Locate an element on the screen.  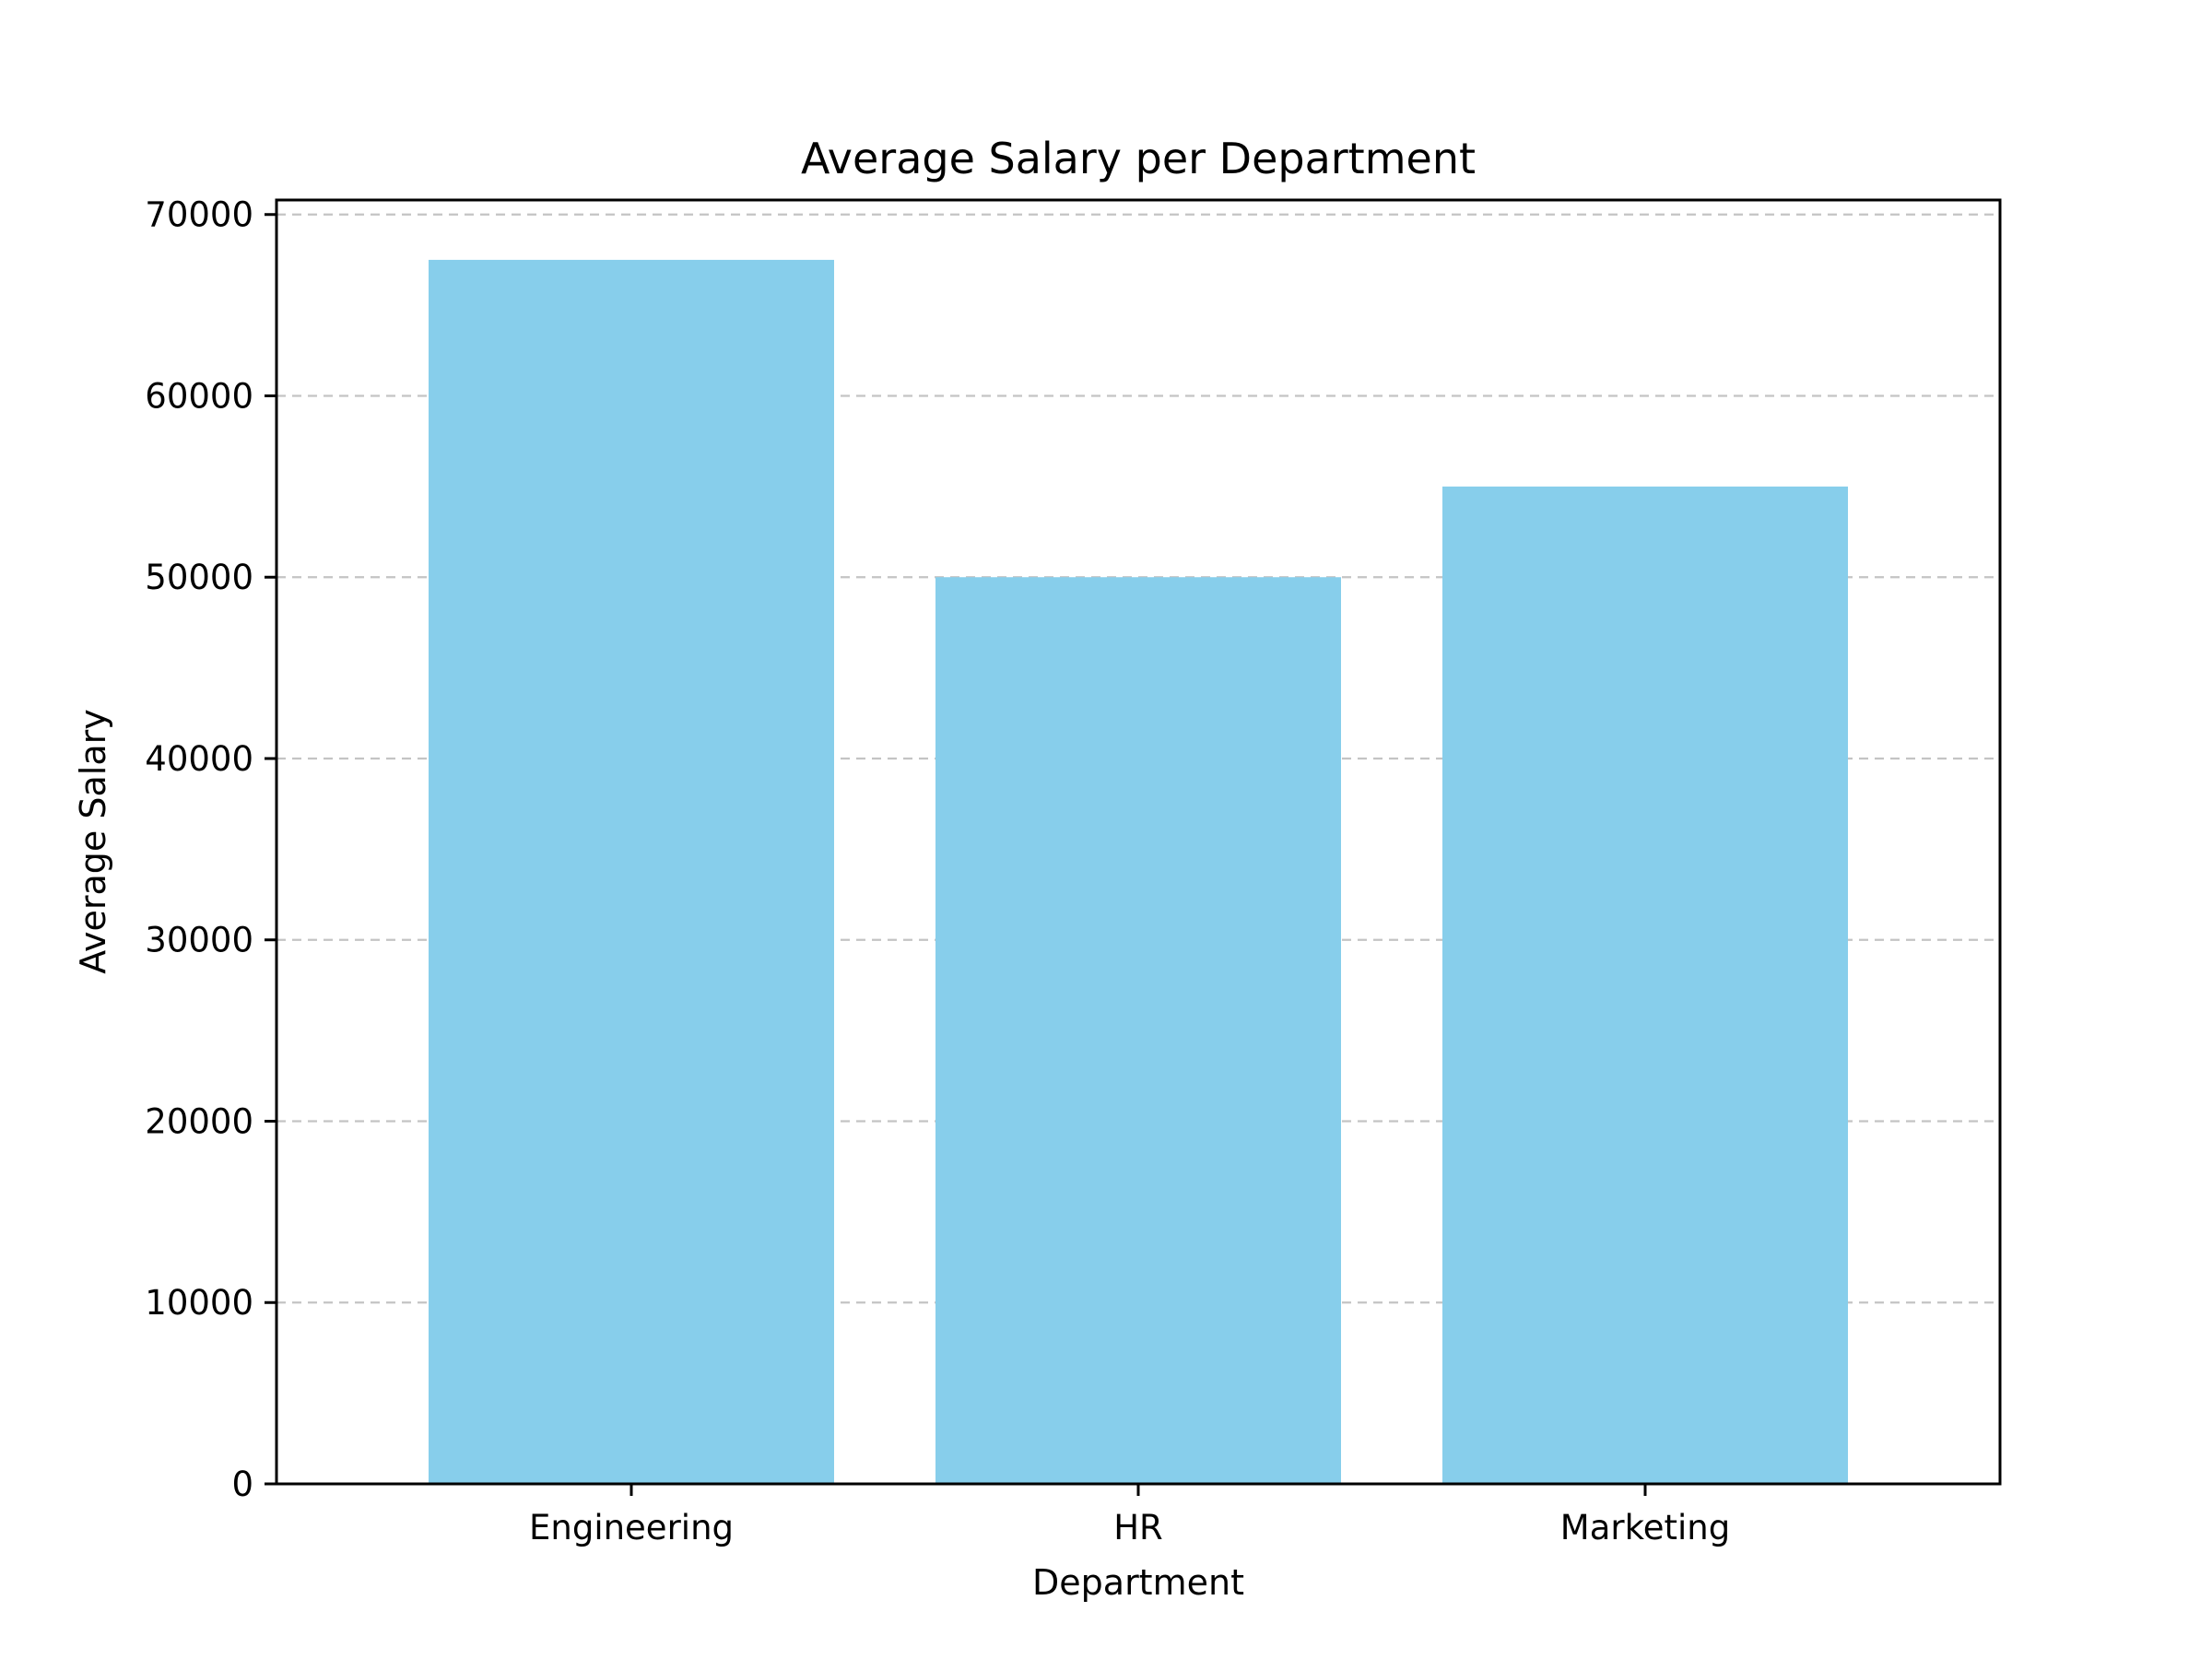
y-tick-label: 20000 is located at coordinates (199, 1121).